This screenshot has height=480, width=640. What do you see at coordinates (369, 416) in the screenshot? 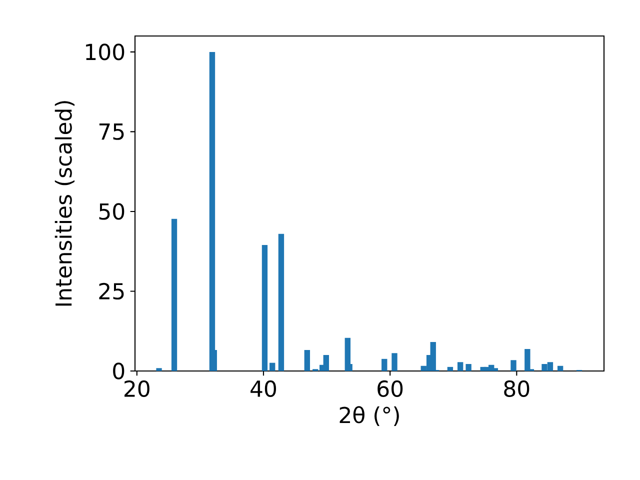
I see `x-axis-title: 2θ (°)` at bounding box center [369, 416].